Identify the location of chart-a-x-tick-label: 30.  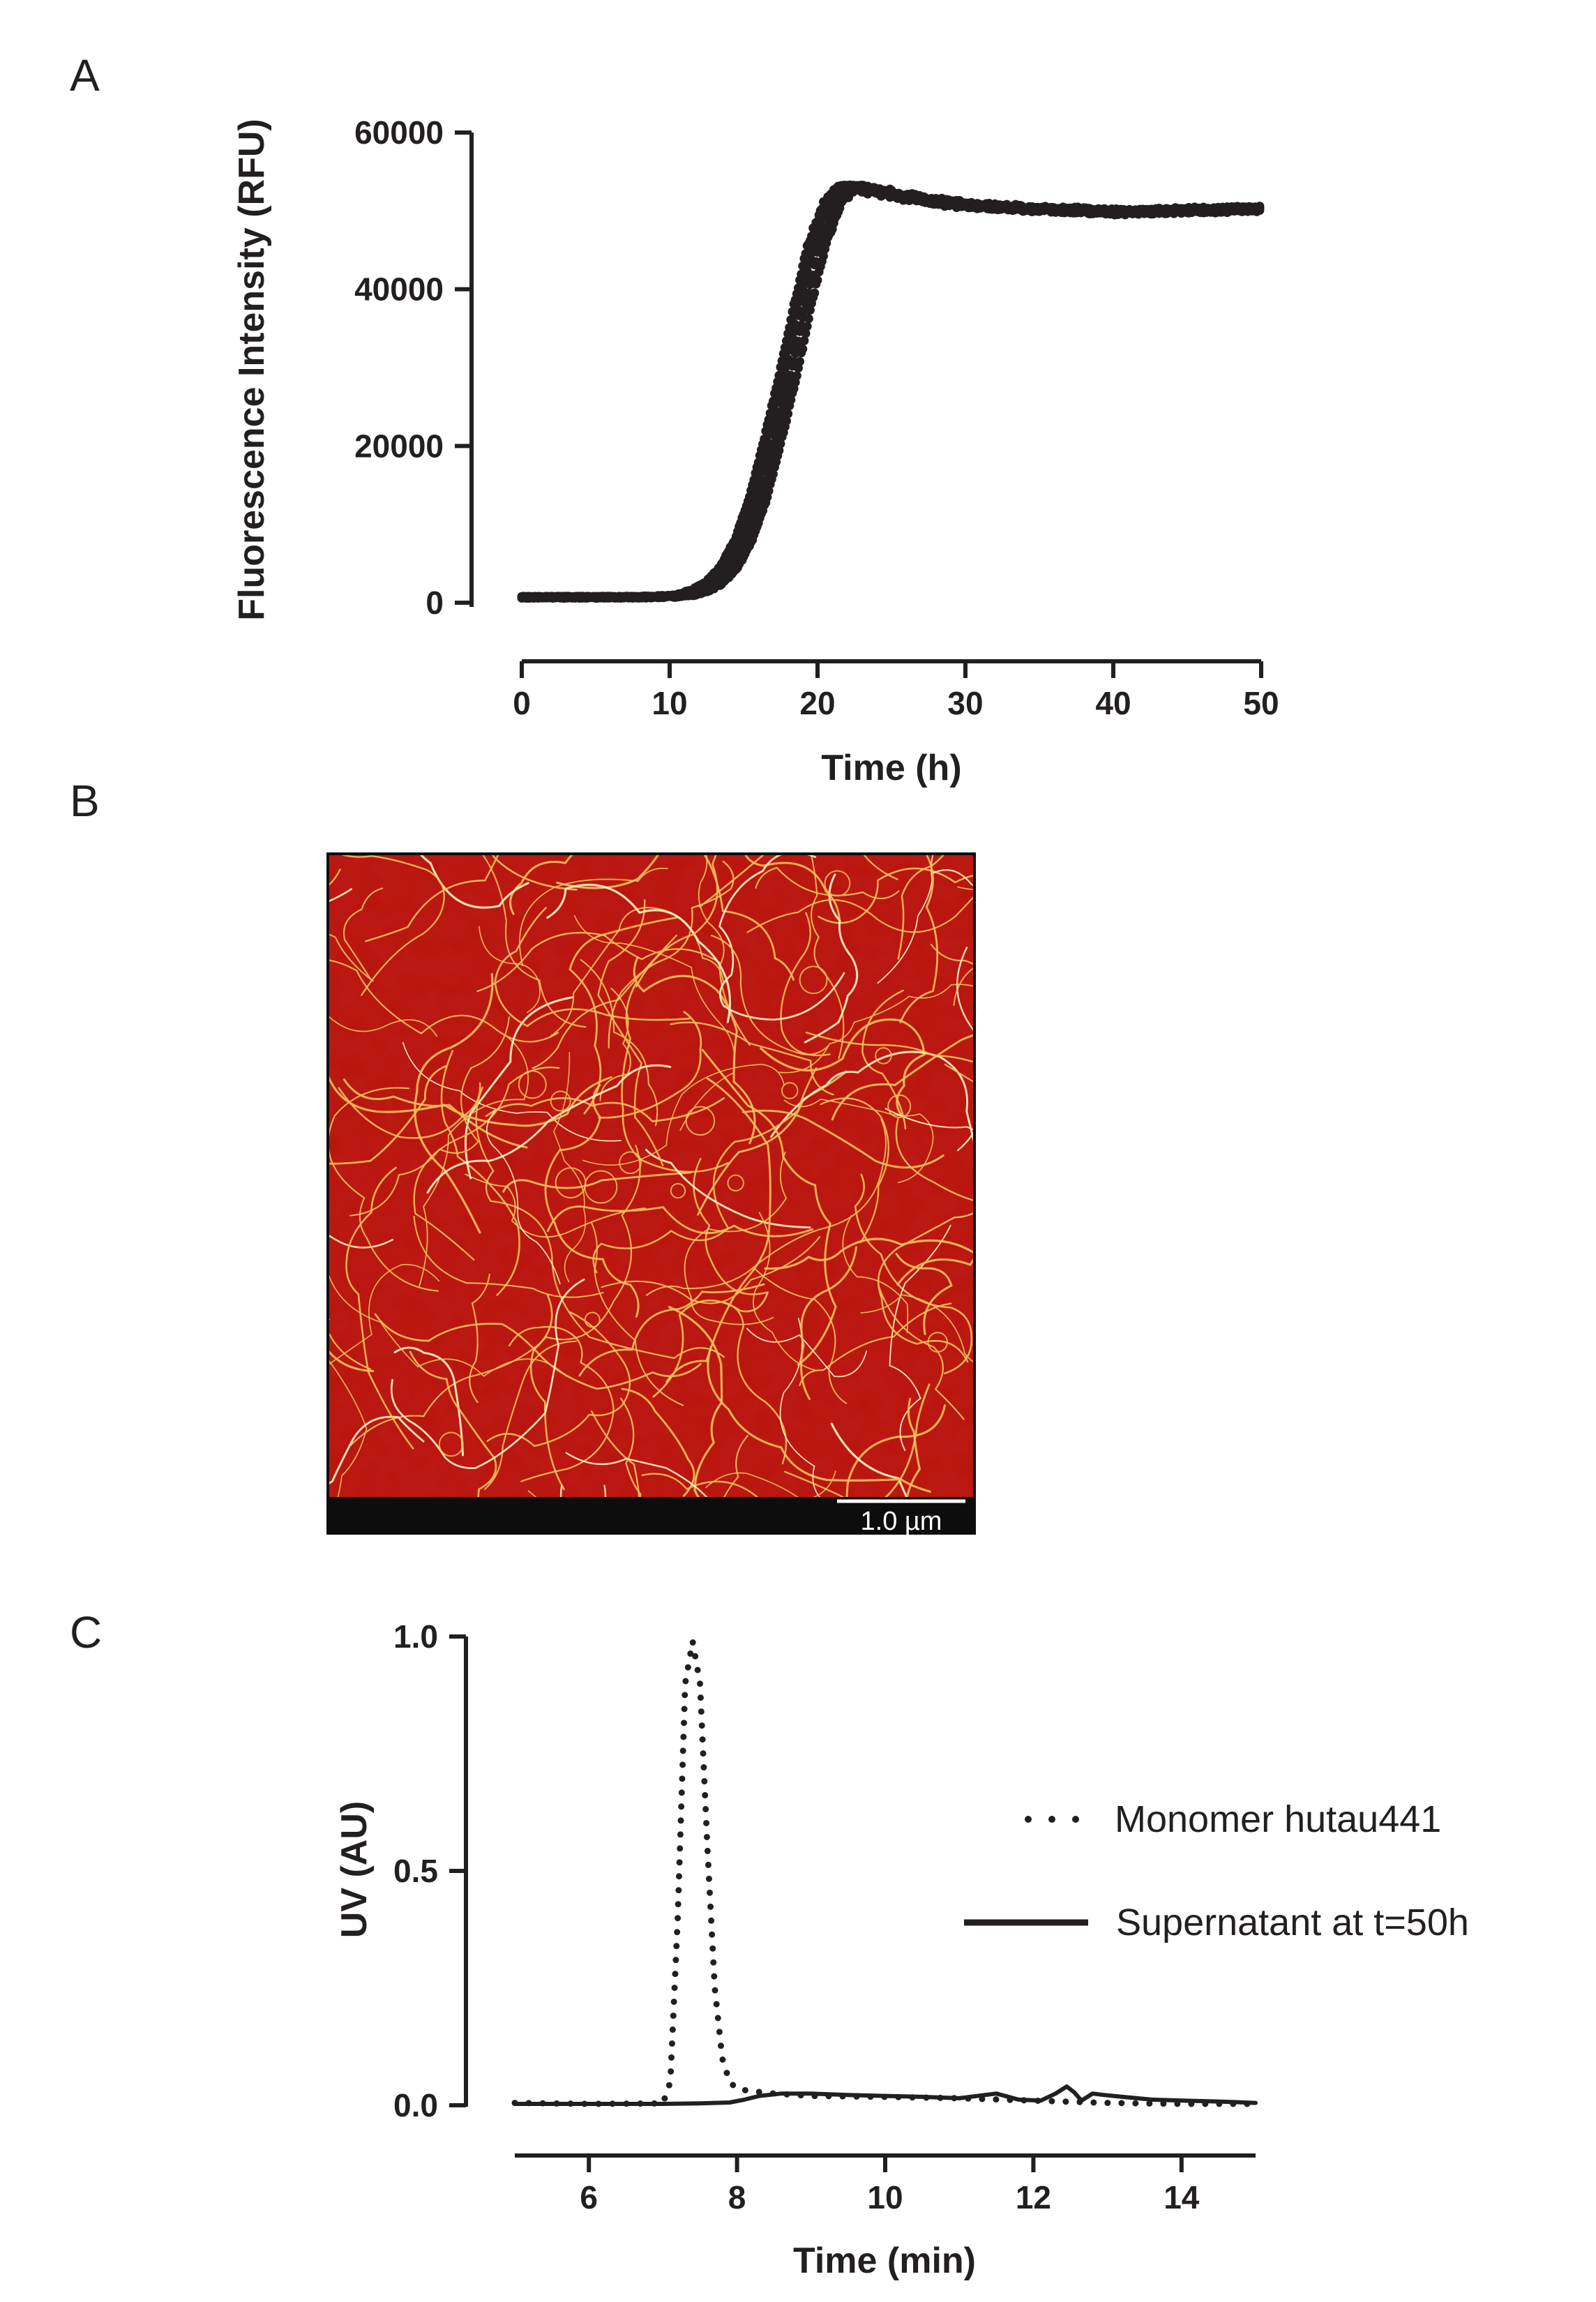
(965, 703).